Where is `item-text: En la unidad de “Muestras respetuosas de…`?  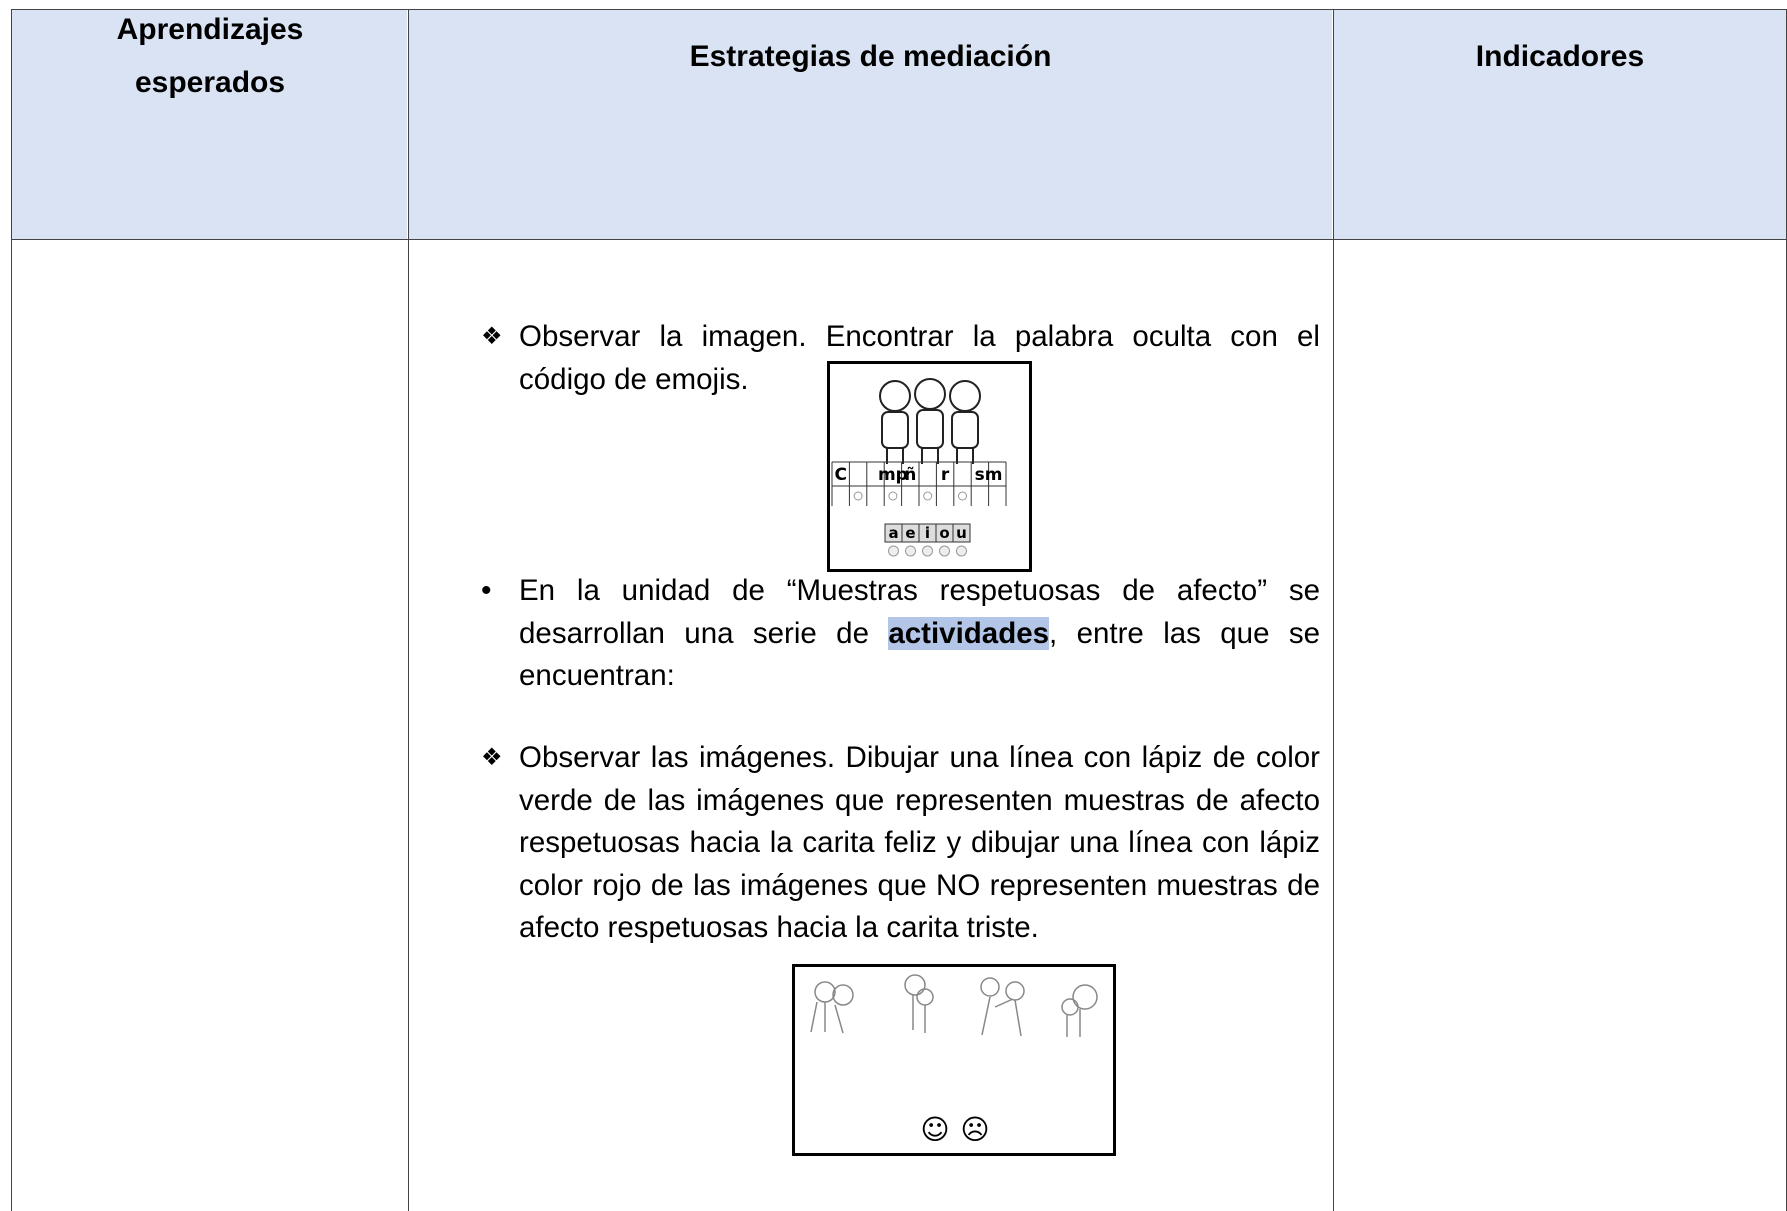
item-text: En la unidad de “Muestras respetuosas de… is located at coordinates (919, 612).